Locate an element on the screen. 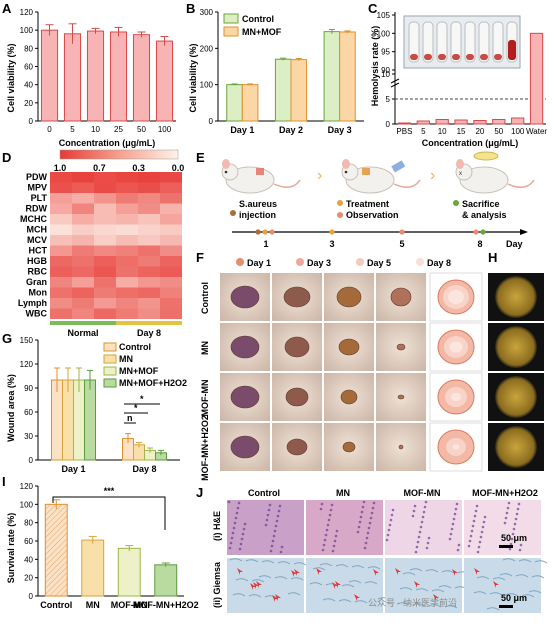 The width and height of the screenshot is (554, 625). i-xtick-label: MN is located at coordinates (93, 605).